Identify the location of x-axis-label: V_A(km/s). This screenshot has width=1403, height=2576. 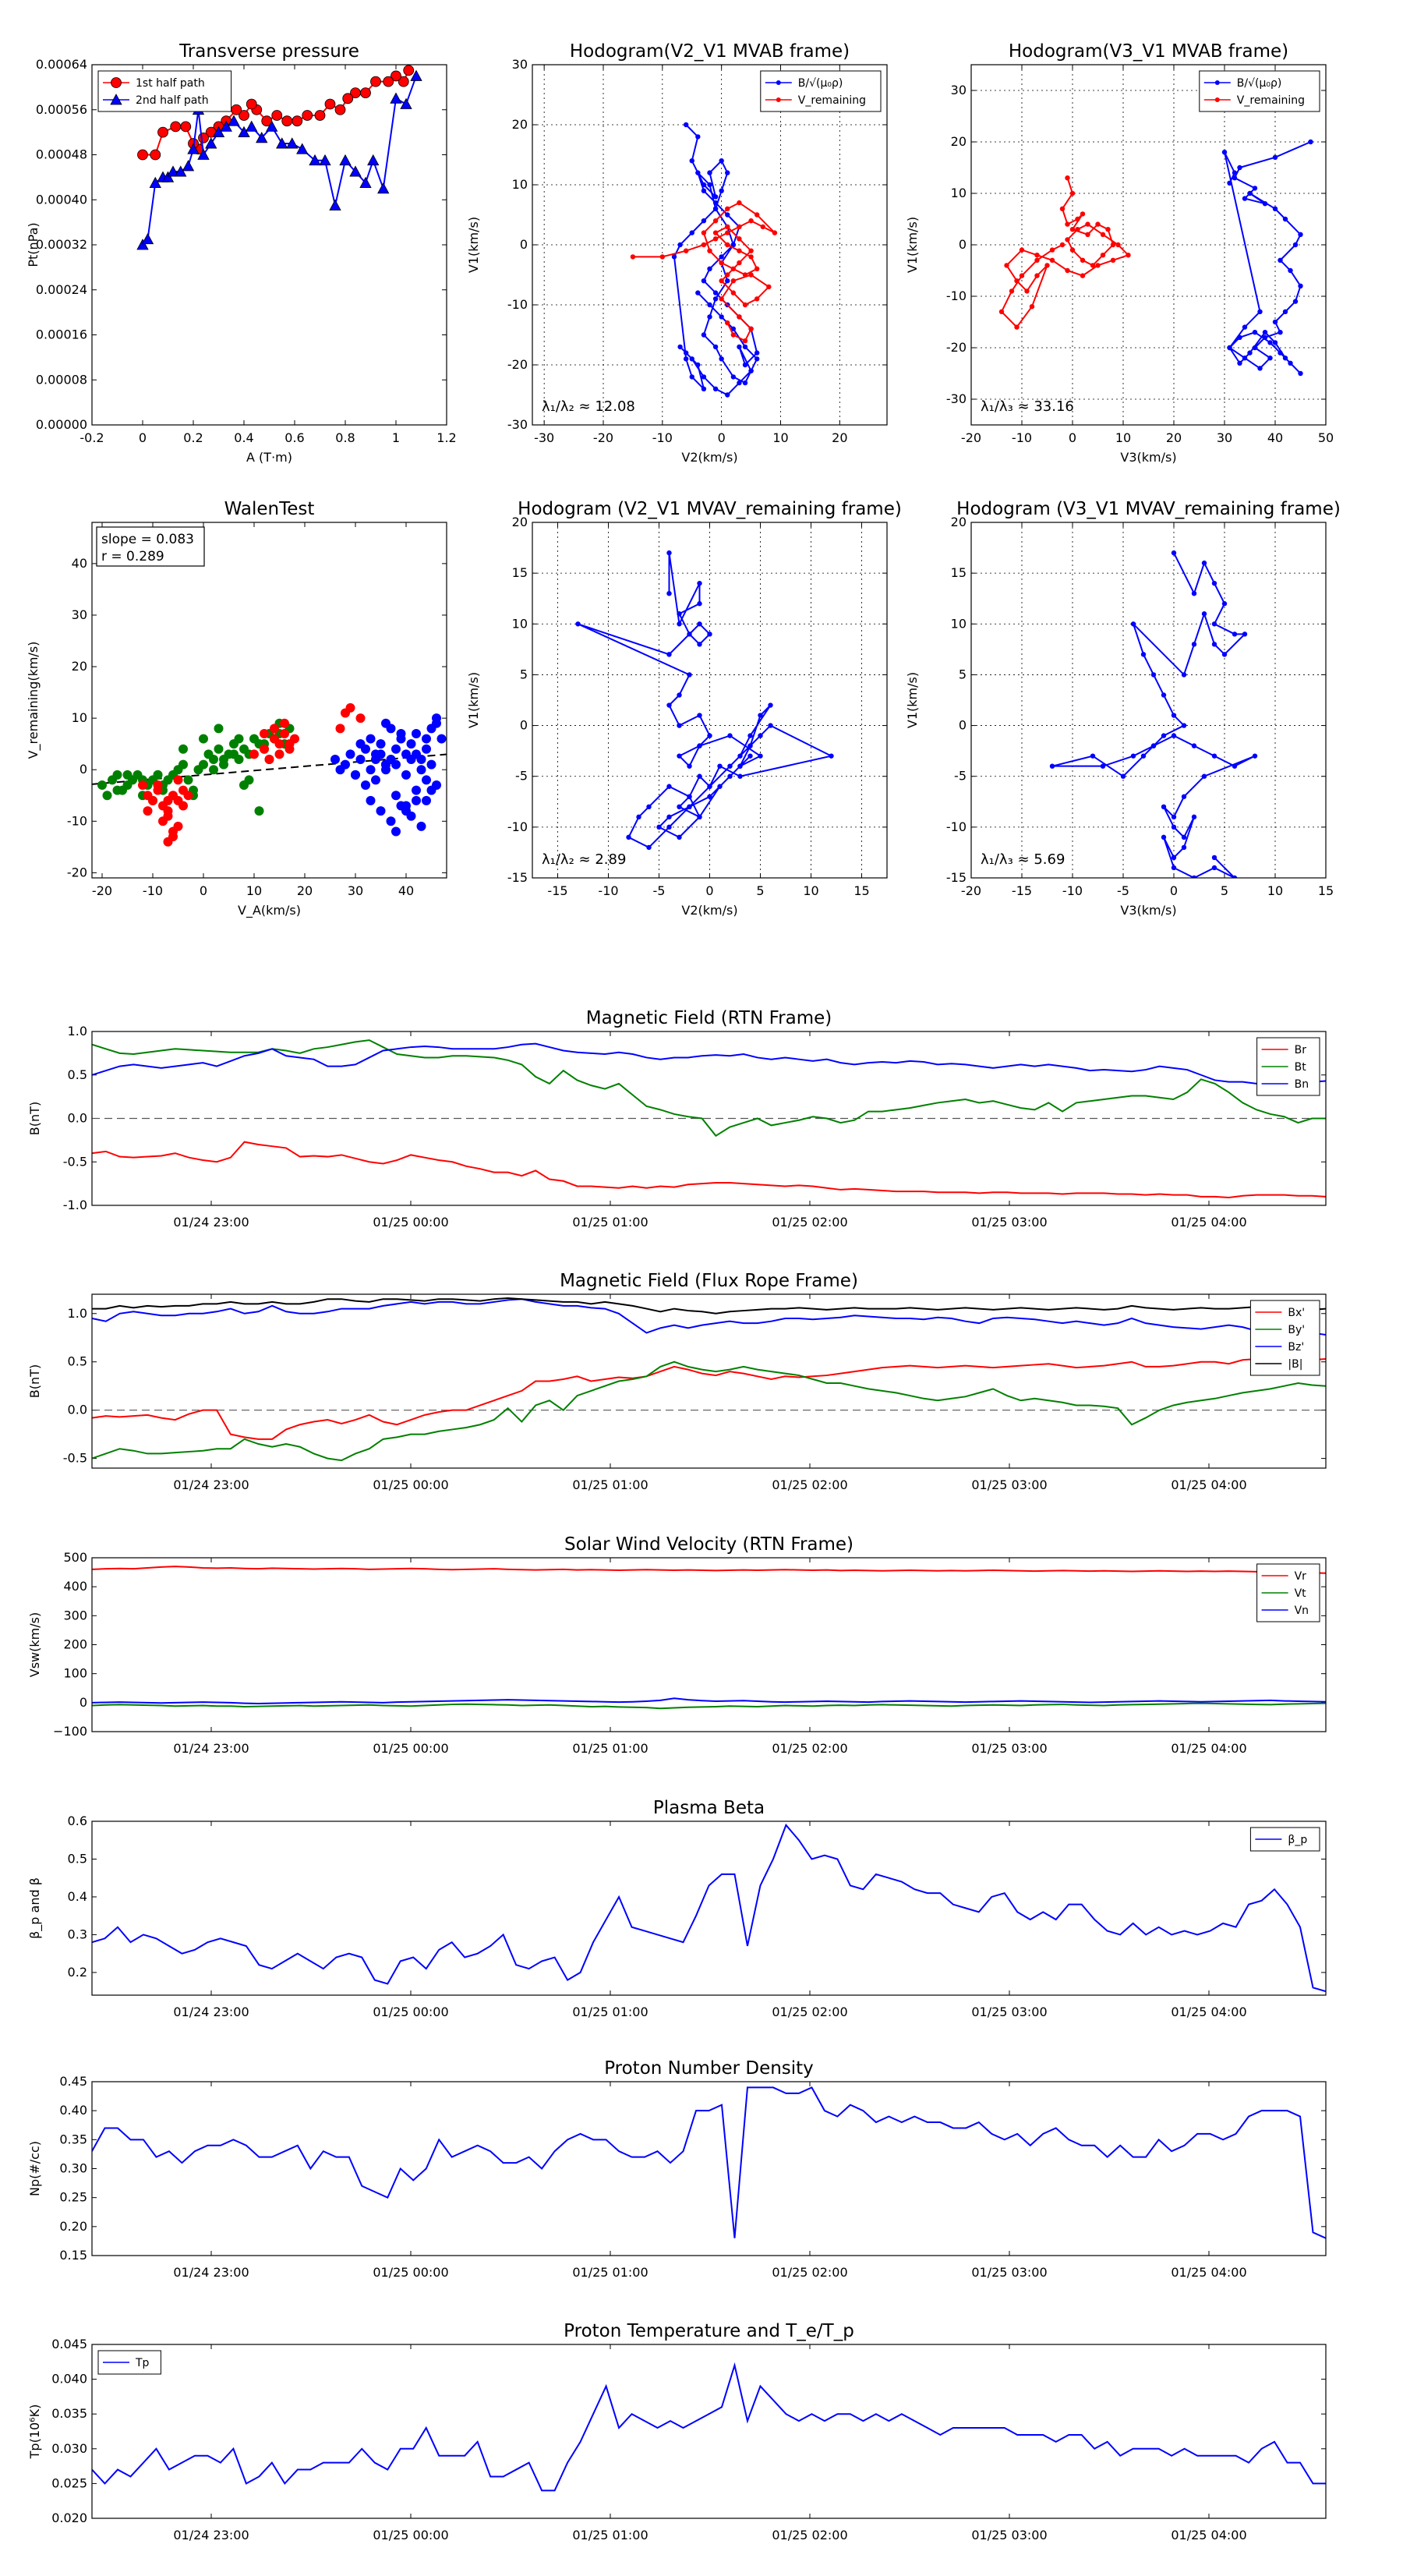
(269, 910).